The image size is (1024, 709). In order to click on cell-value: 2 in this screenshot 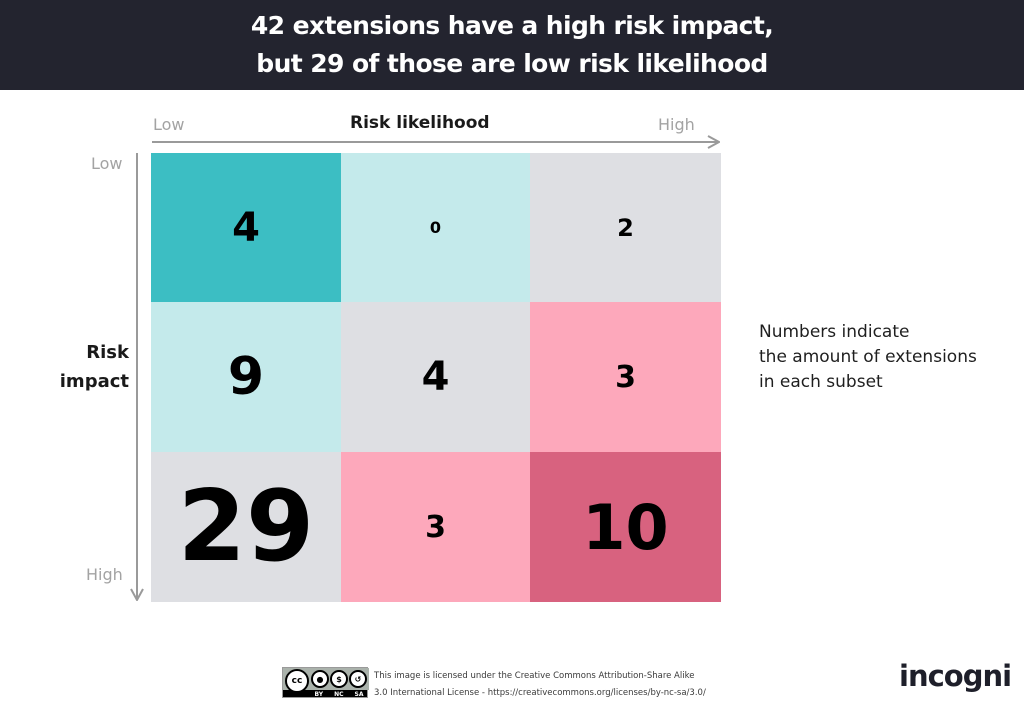, I will do `click(625, 227)`.